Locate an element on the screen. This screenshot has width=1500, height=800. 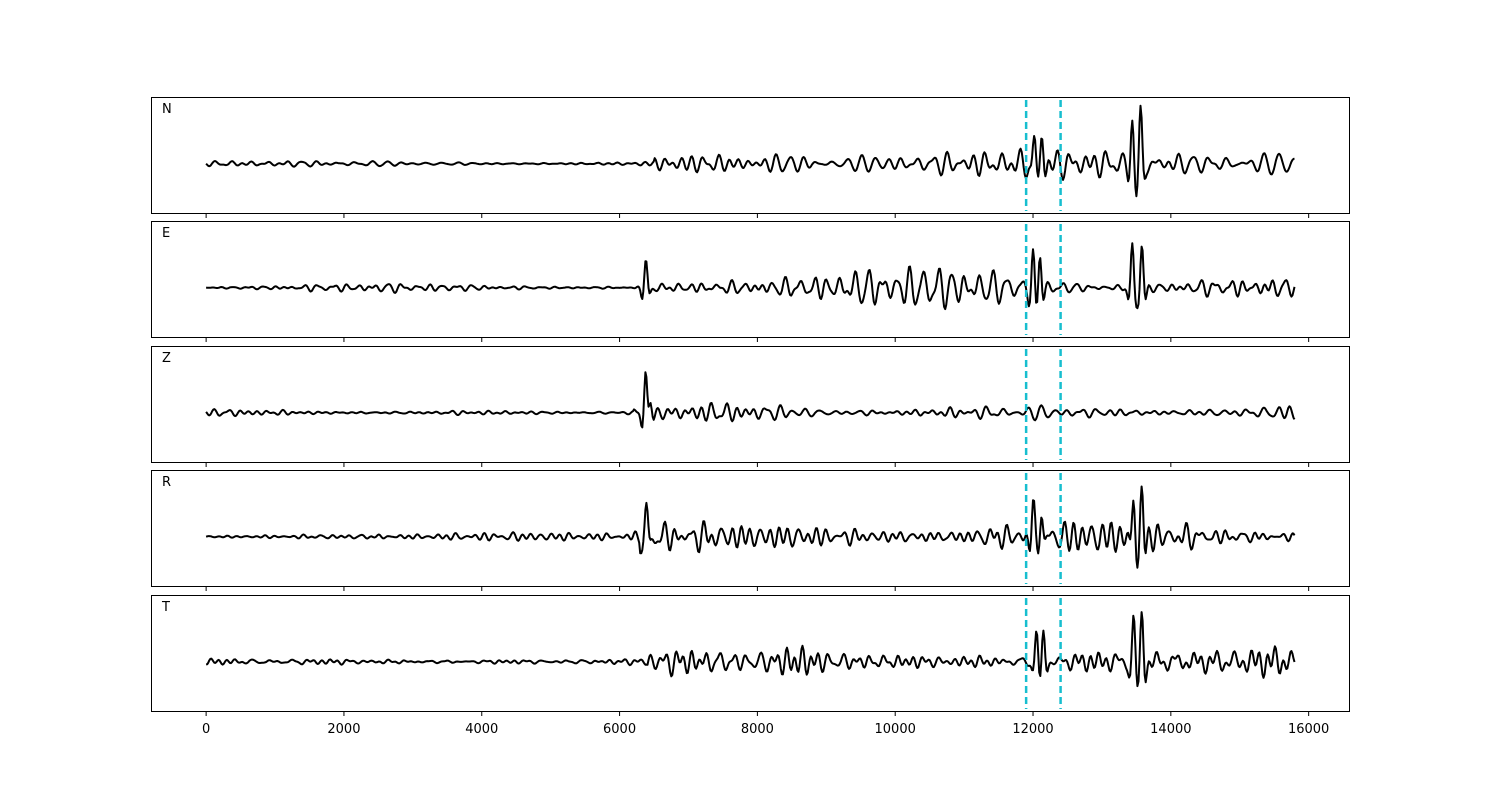
panel-t: T is located at coordinates (750, 655).